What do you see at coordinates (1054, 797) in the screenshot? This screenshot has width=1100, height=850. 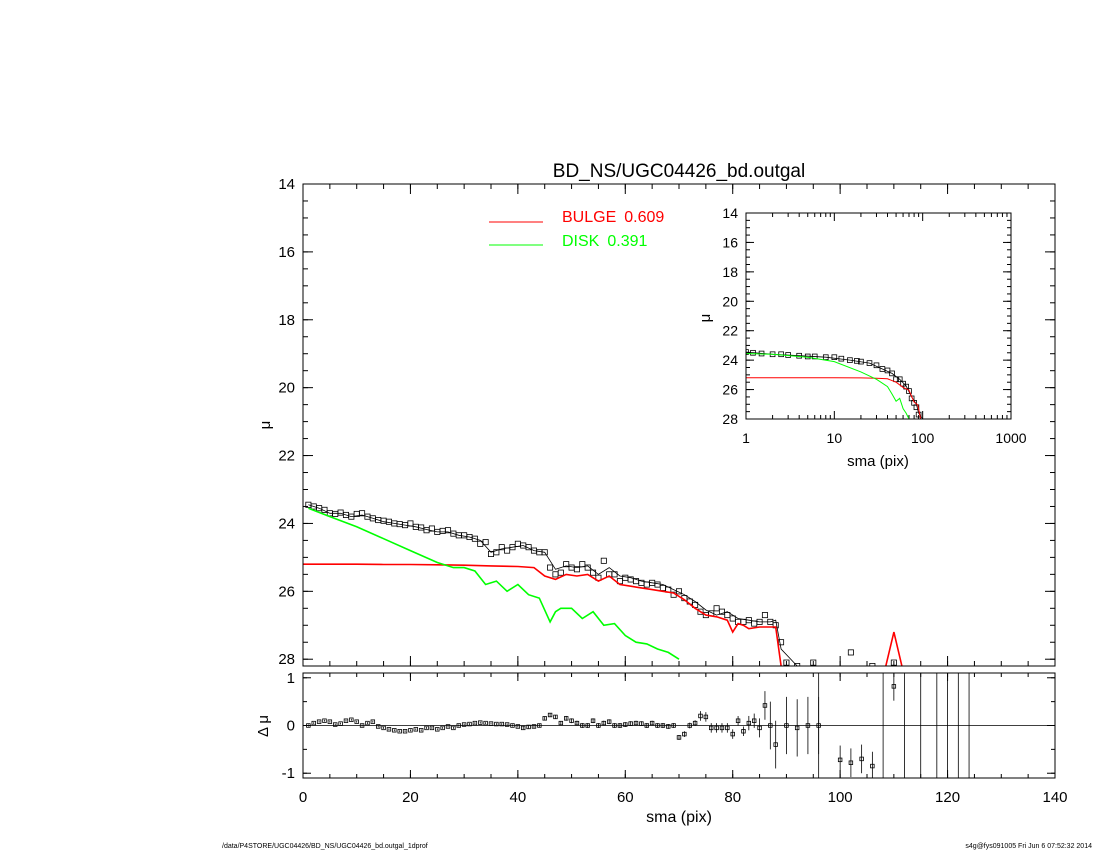 I see `x-tick-label: 140` at bounding box center [1054, 797].